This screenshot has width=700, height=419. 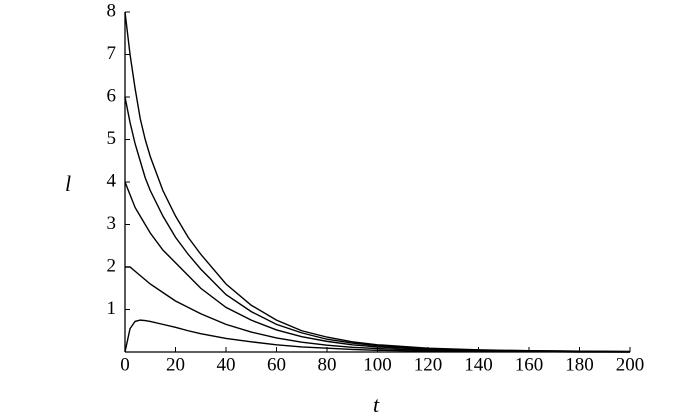 What do you see at coordinates (112, 138) in the screenshot?
I see `y-tick-label: 5` at bounding box center [112, 138].